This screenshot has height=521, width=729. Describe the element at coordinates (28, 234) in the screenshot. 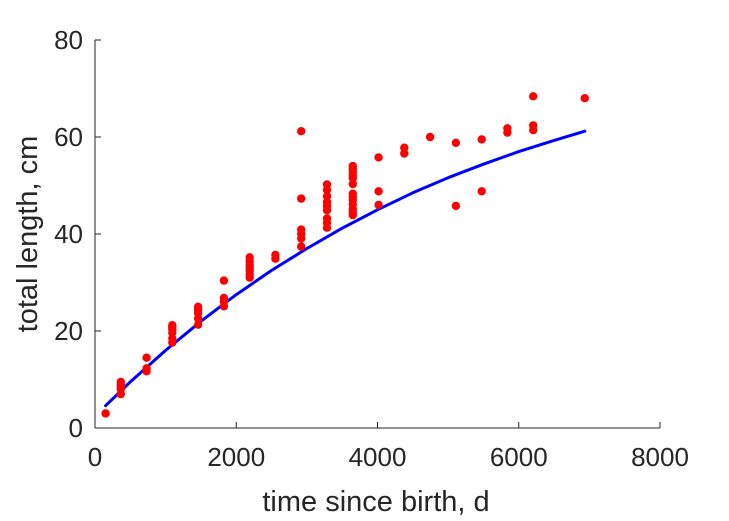

I see `y-axis-label: total length, cm` at that location.